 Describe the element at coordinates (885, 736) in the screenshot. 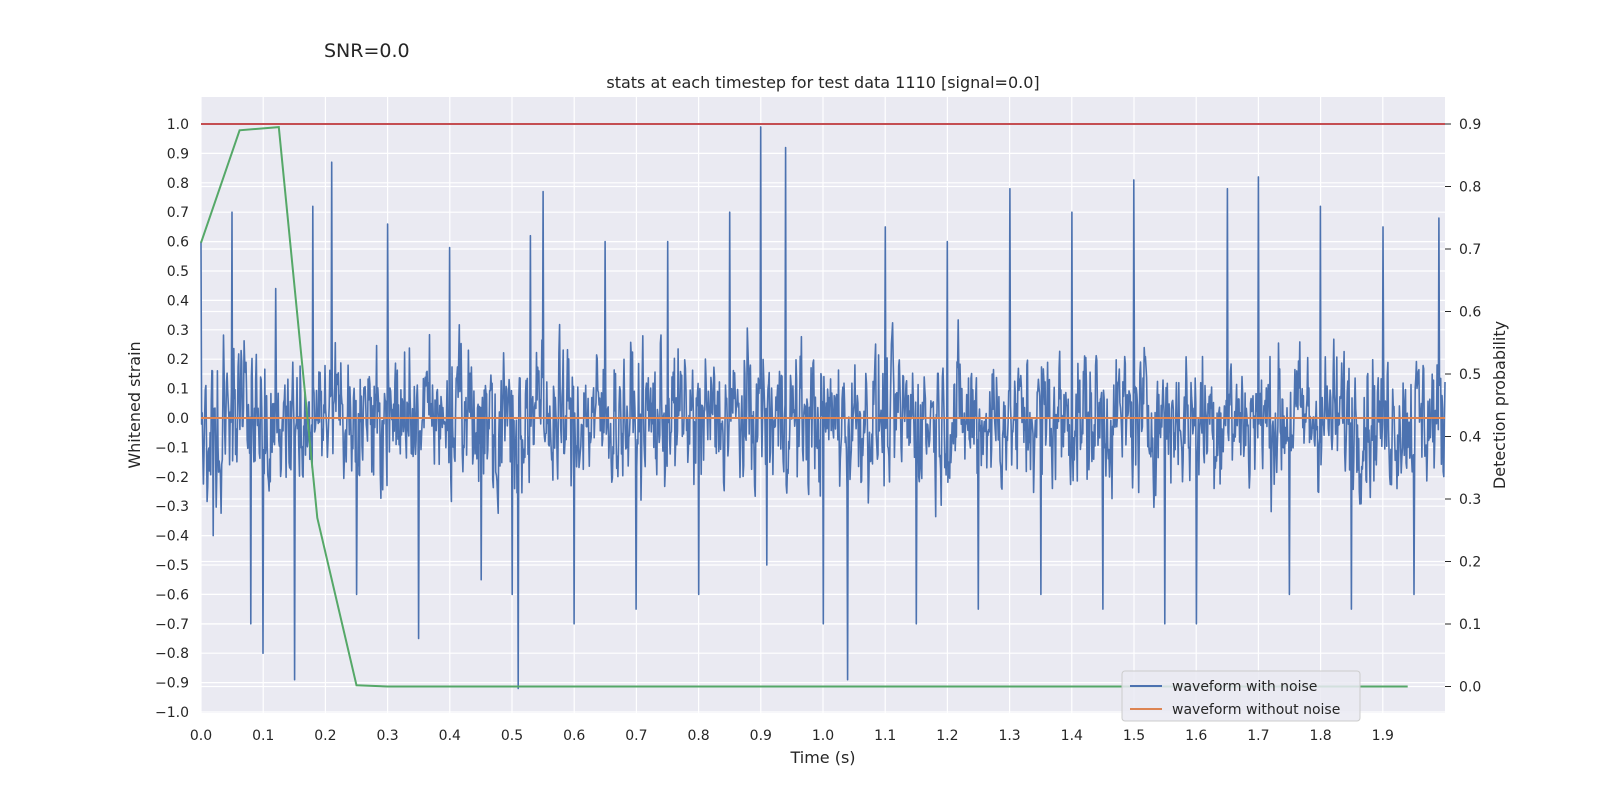

I see `x-tick-label: 1.1` at that location.